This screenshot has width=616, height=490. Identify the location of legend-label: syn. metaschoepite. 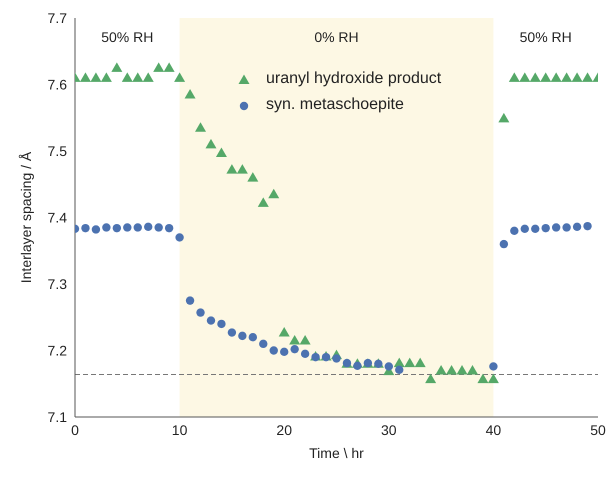
(335, 105).